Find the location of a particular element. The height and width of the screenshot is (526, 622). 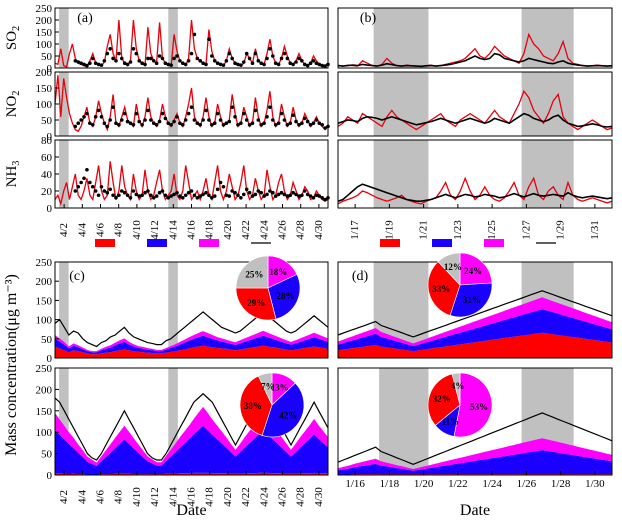

panel-c-pie-slice is located at coordinates (256, 304).